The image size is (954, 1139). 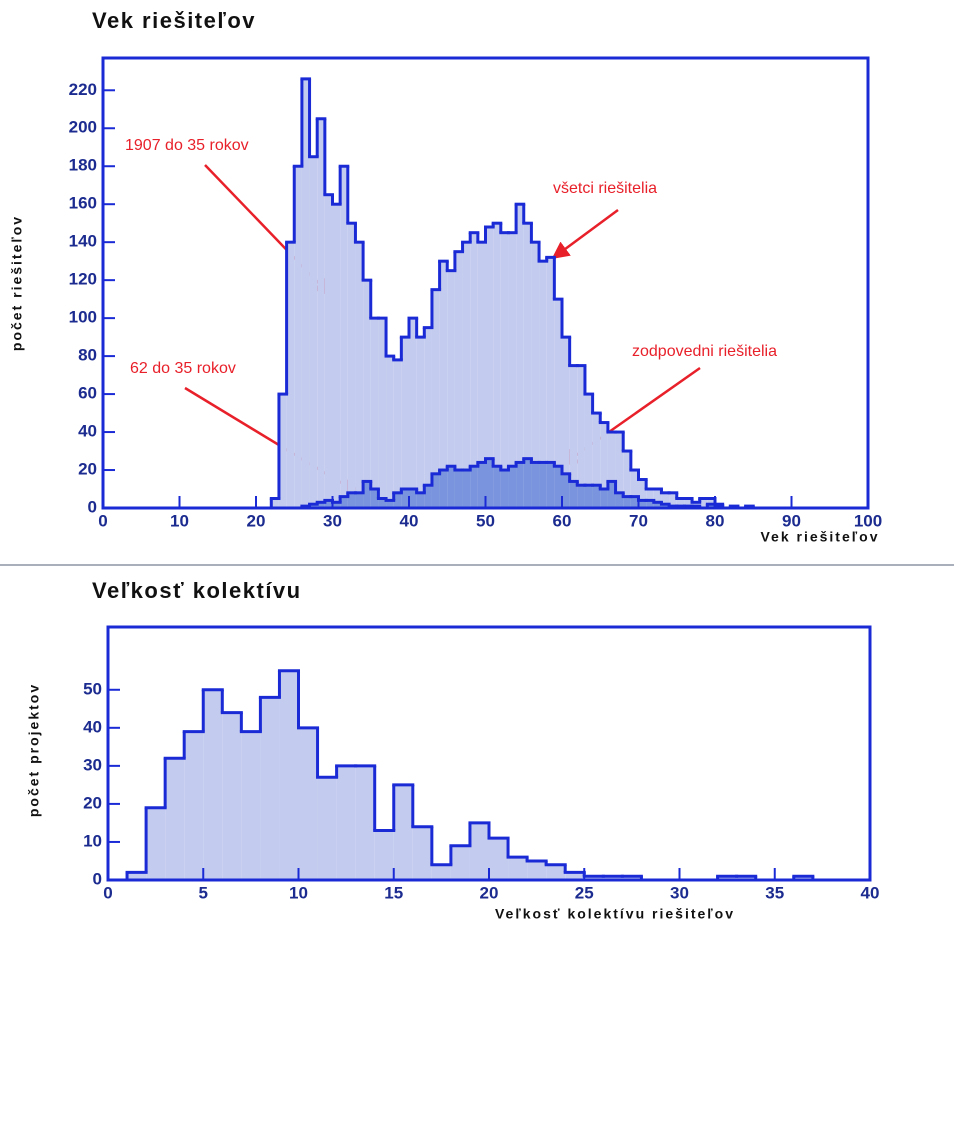 I want to click on x-tick-label: 10, so click(x=298, y=892).